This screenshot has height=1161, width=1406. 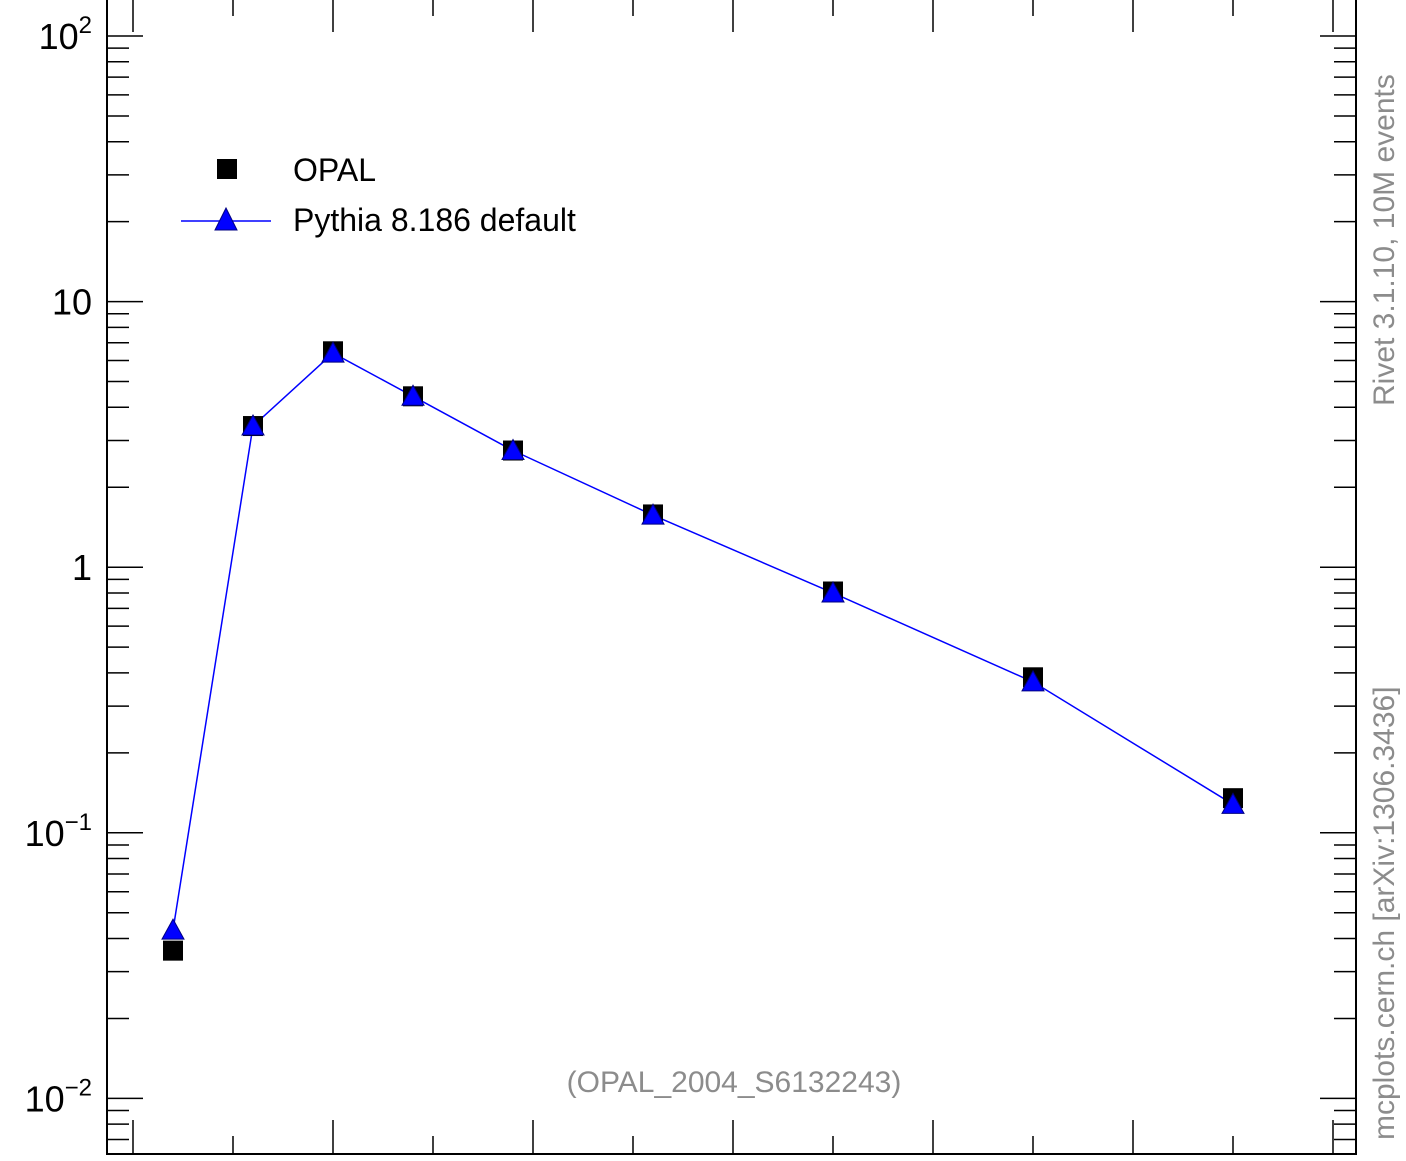 What do you see at coordinates (82, 567) in the screenshot?
I see `y-tick-label: 1` at bounding box center [82, 567].